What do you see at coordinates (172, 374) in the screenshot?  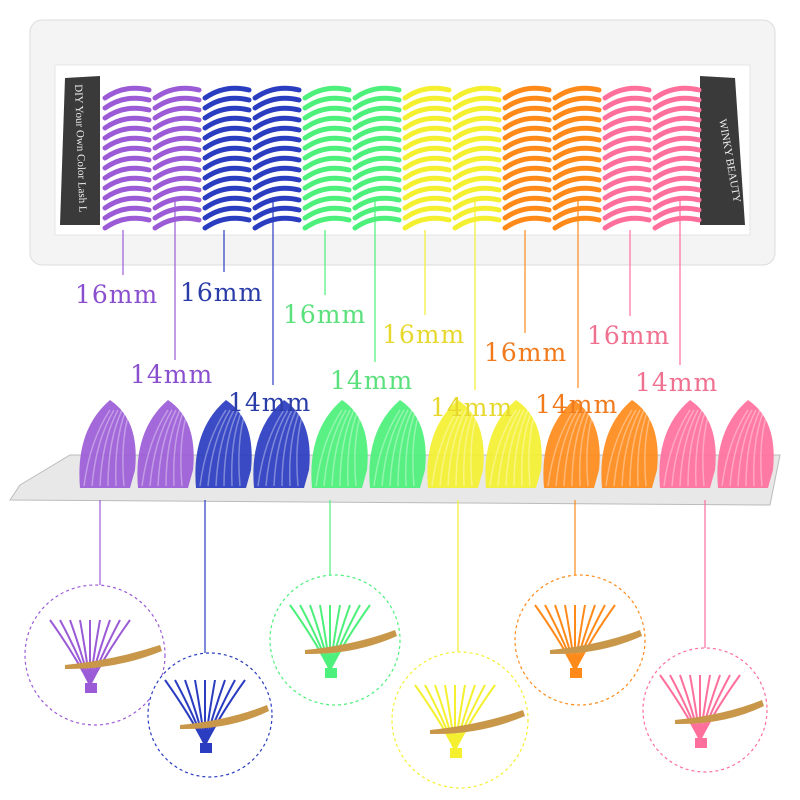 I see `length-label-14-purple: 14mm` at bounding box center [172, 374].